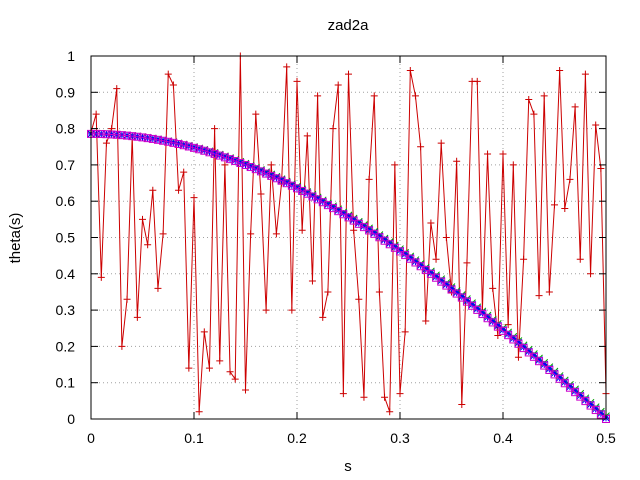 The image size is (640, 480). I want to click on y-axis-title: theta(s), so click(15, 238).